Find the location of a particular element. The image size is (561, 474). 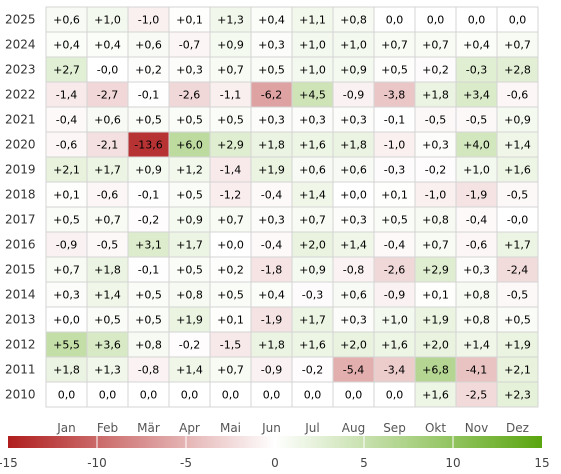

year-label: 2025 is located at coordinates (20, 20).